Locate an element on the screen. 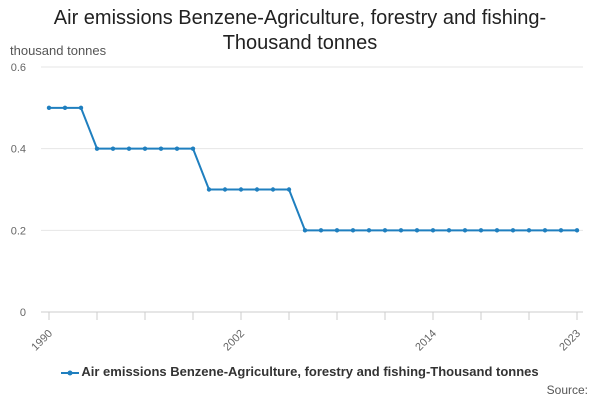 The height and width of the screenshot is (400, 600). y-tick-label: 0.4 is located at coordinates (18, 150).